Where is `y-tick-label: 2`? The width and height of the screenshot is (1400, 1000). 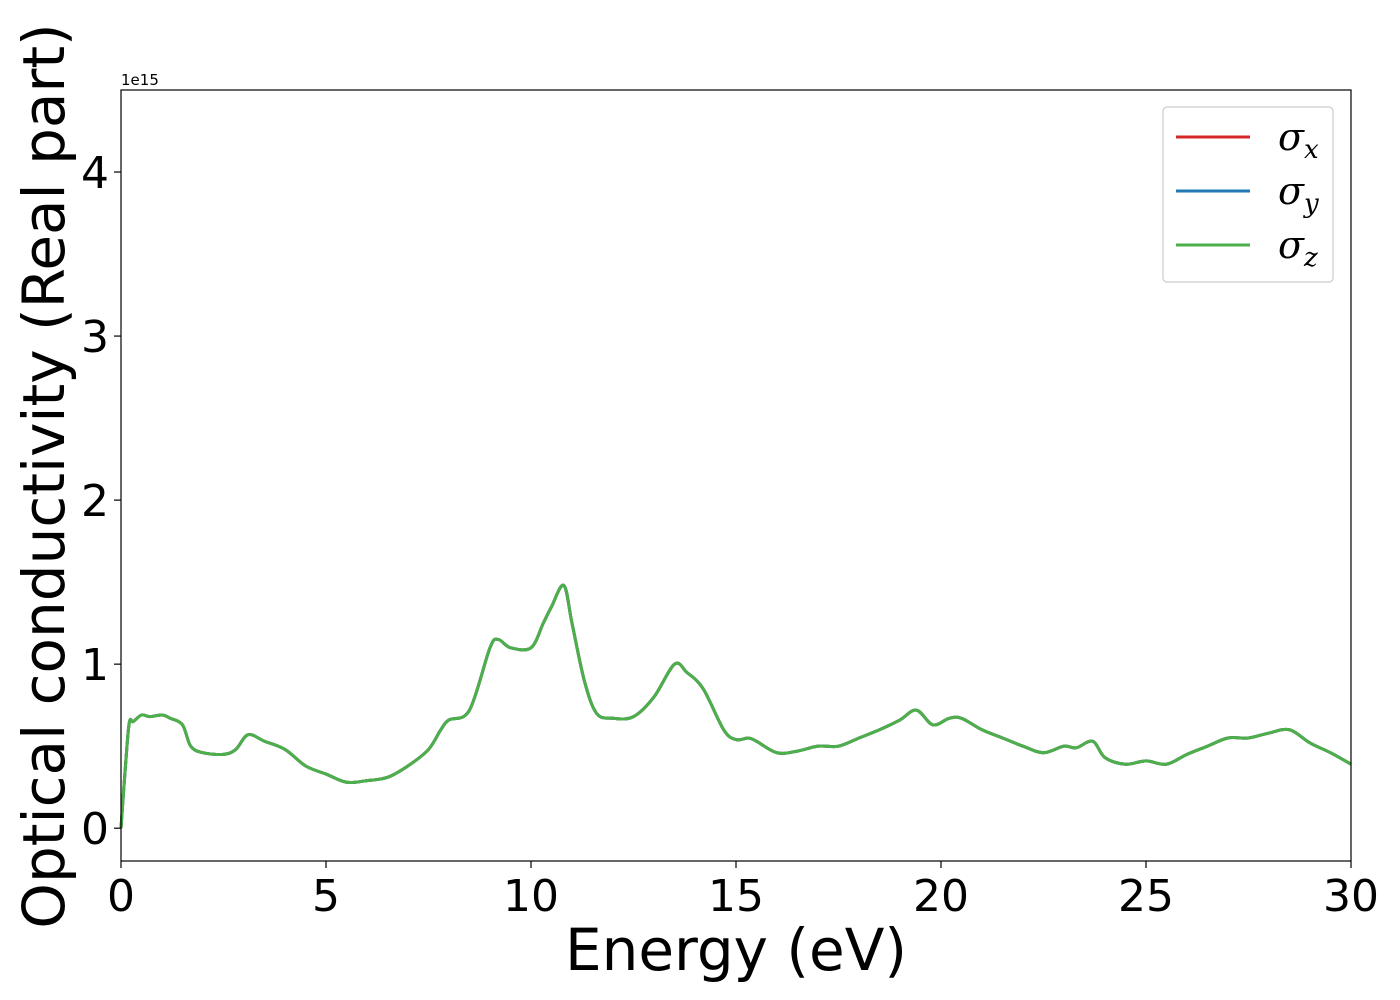
y-tick-label: 2 is located at coordinates (95, 501).